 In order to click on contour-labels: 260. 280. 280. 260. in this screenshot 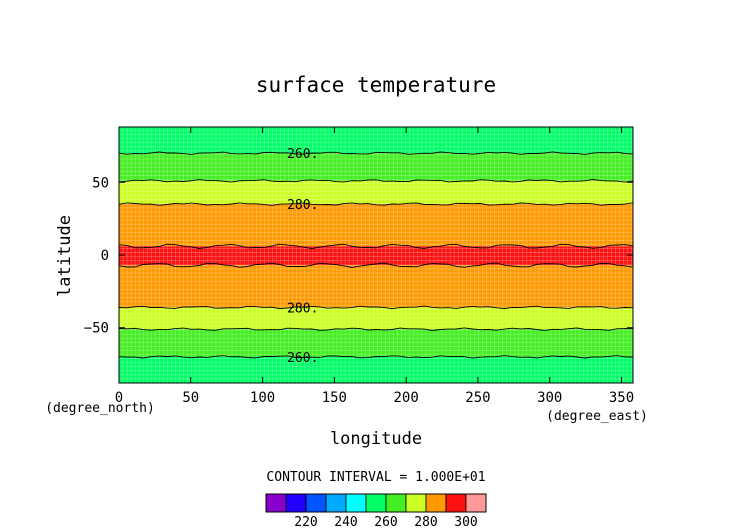, I will do `click(302, 256)`.